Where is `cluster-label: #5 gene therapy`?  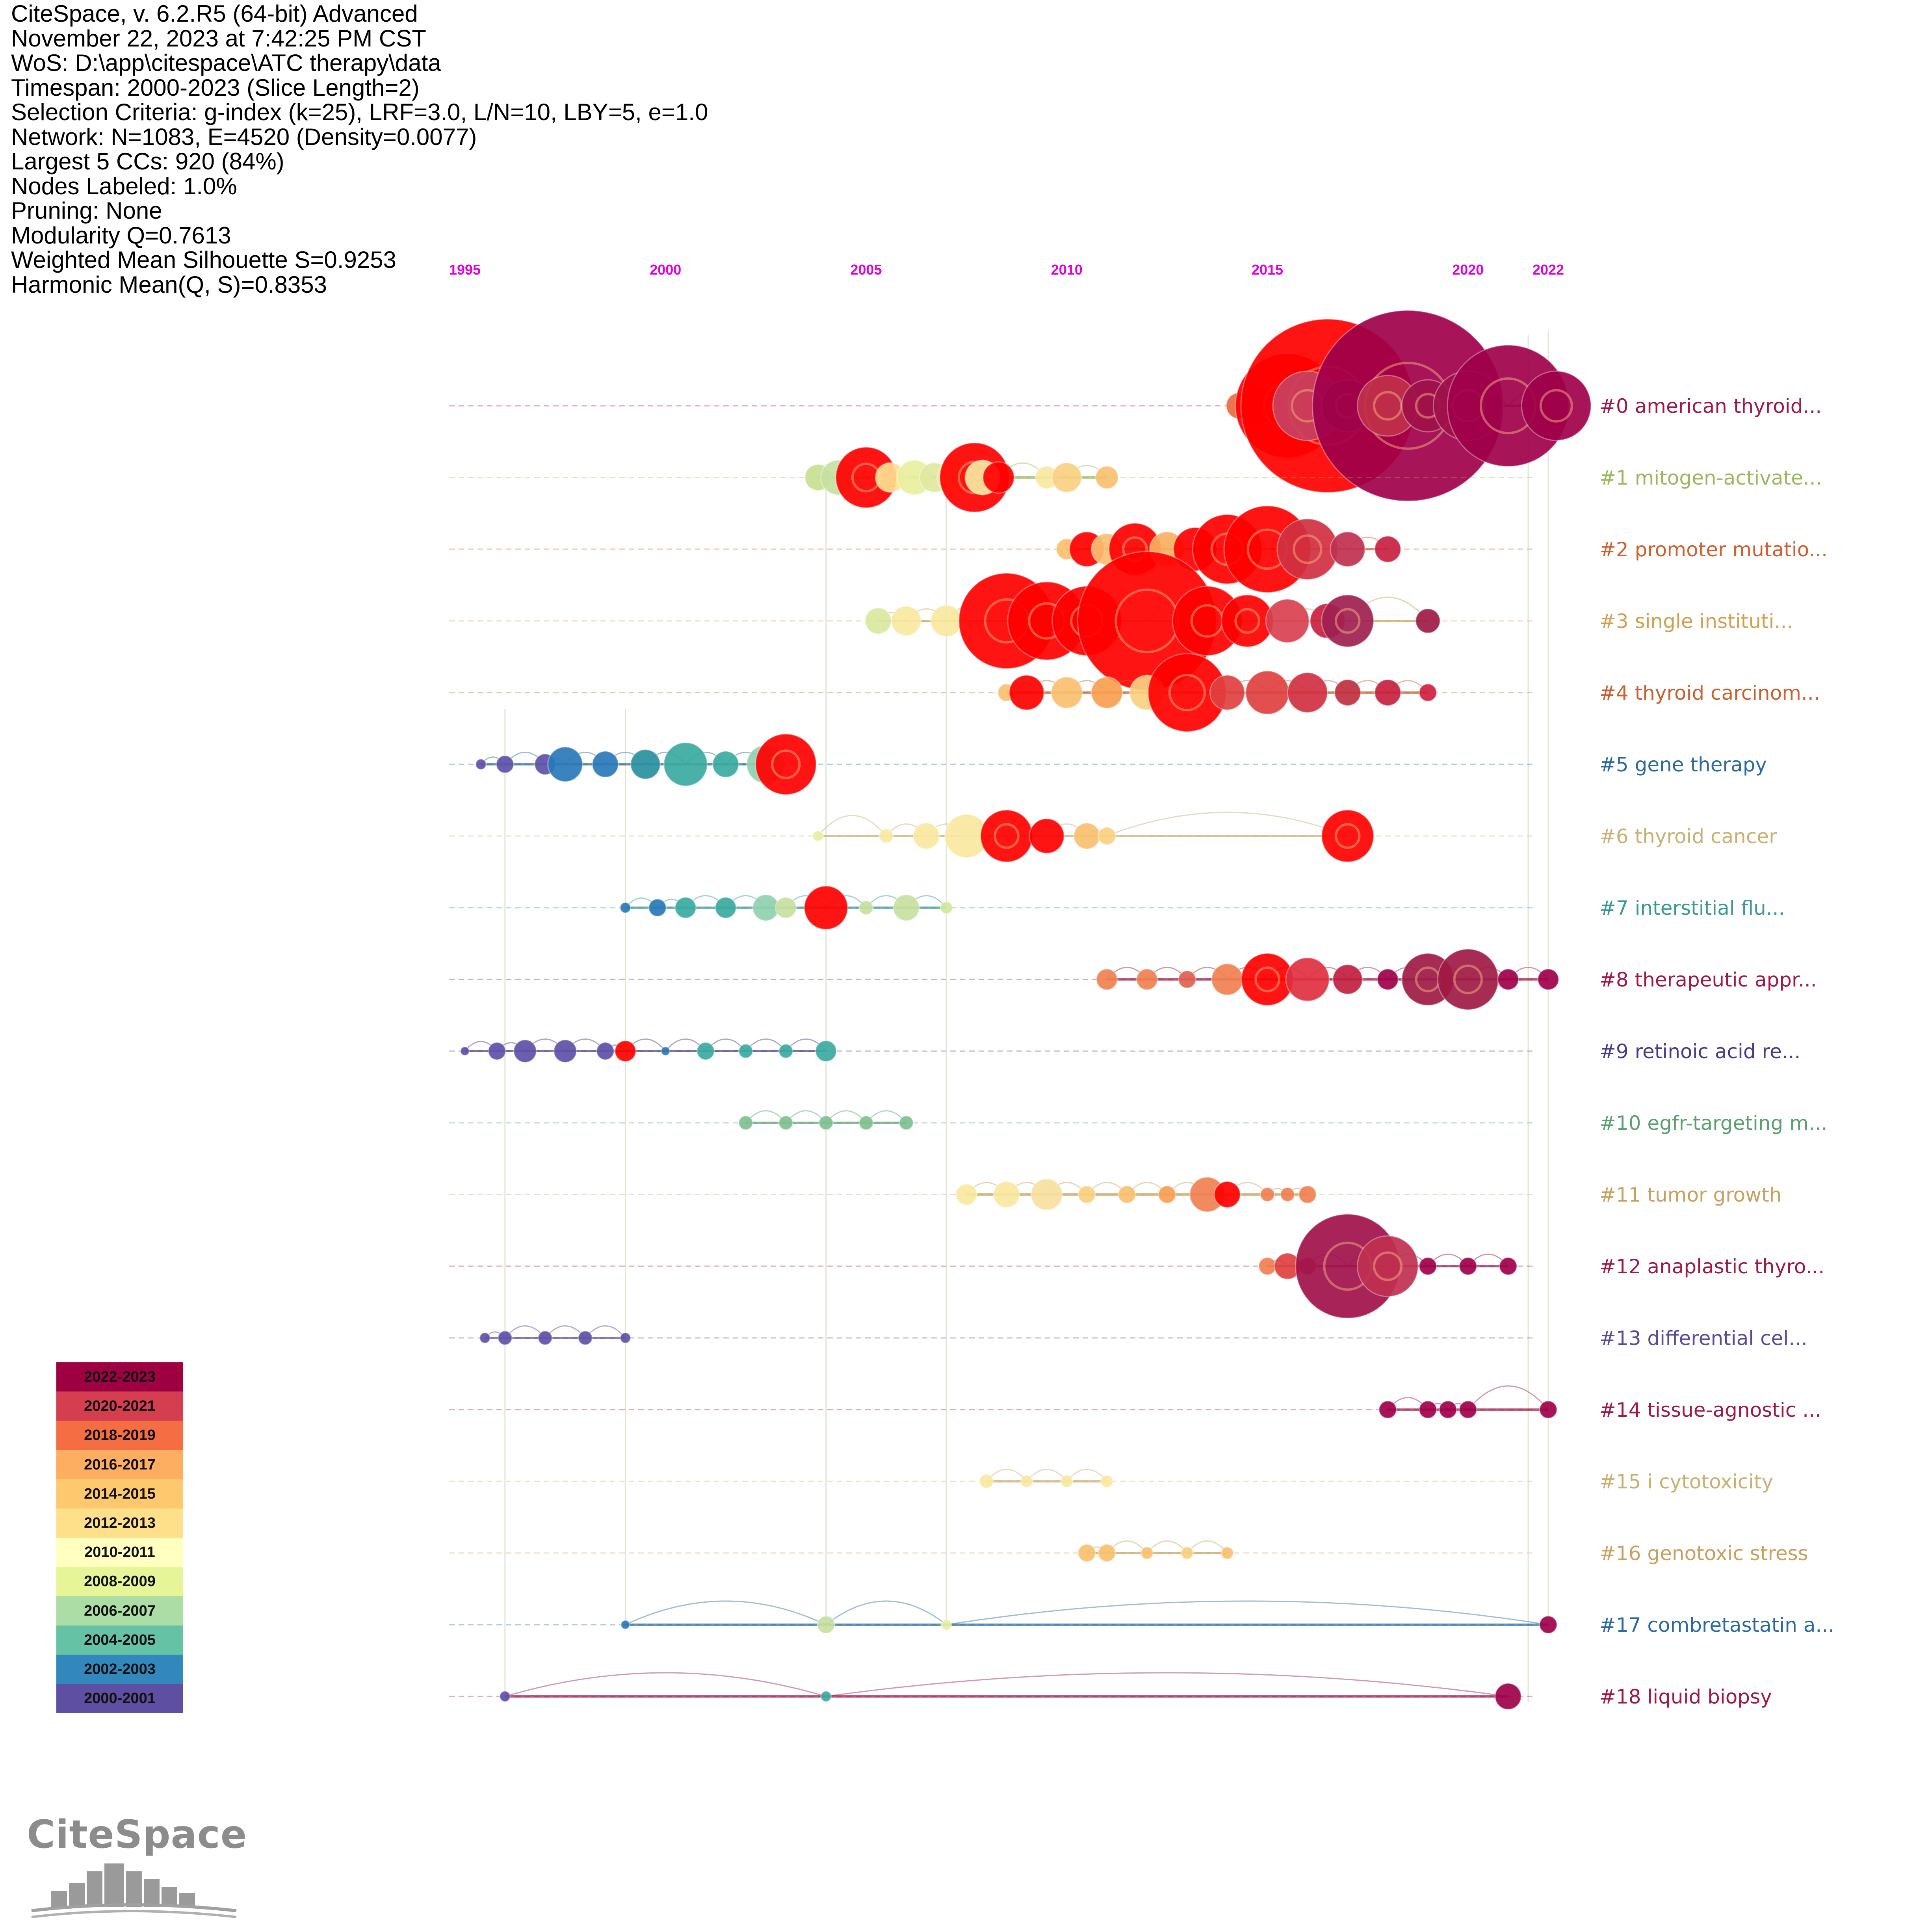 cluster-label: #5 gene therapy is located at coordinates (1683, 764).